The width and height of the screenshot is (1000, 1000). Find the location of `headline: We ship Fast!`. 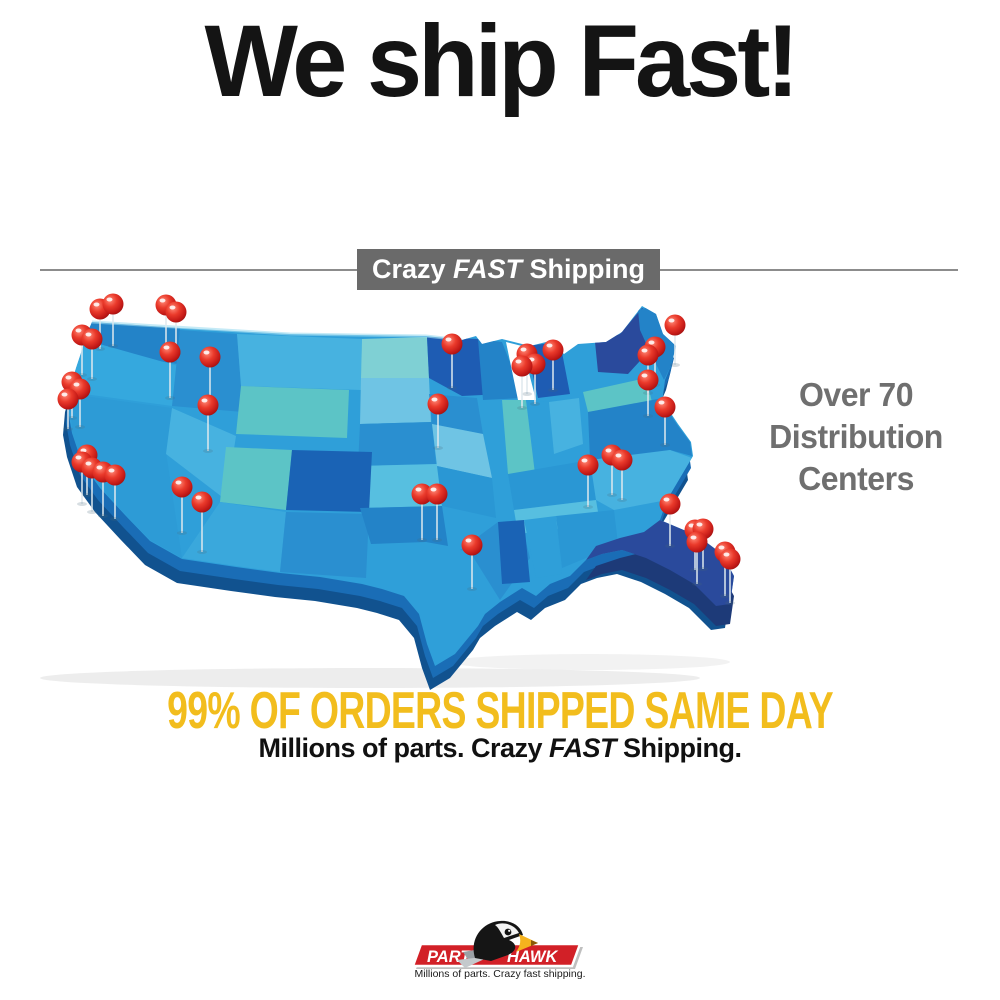

headline: We ship Fast! is located at coordinates (502, 61).